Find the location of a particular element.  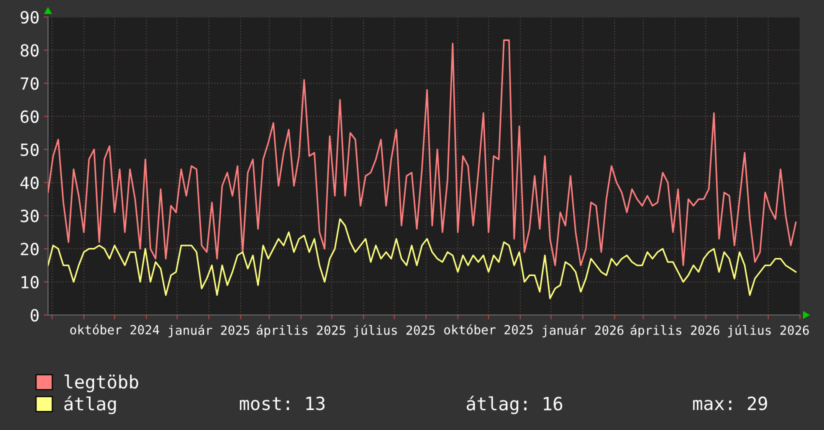

y-tick-label: 10 is located at coordinates (30, 282).